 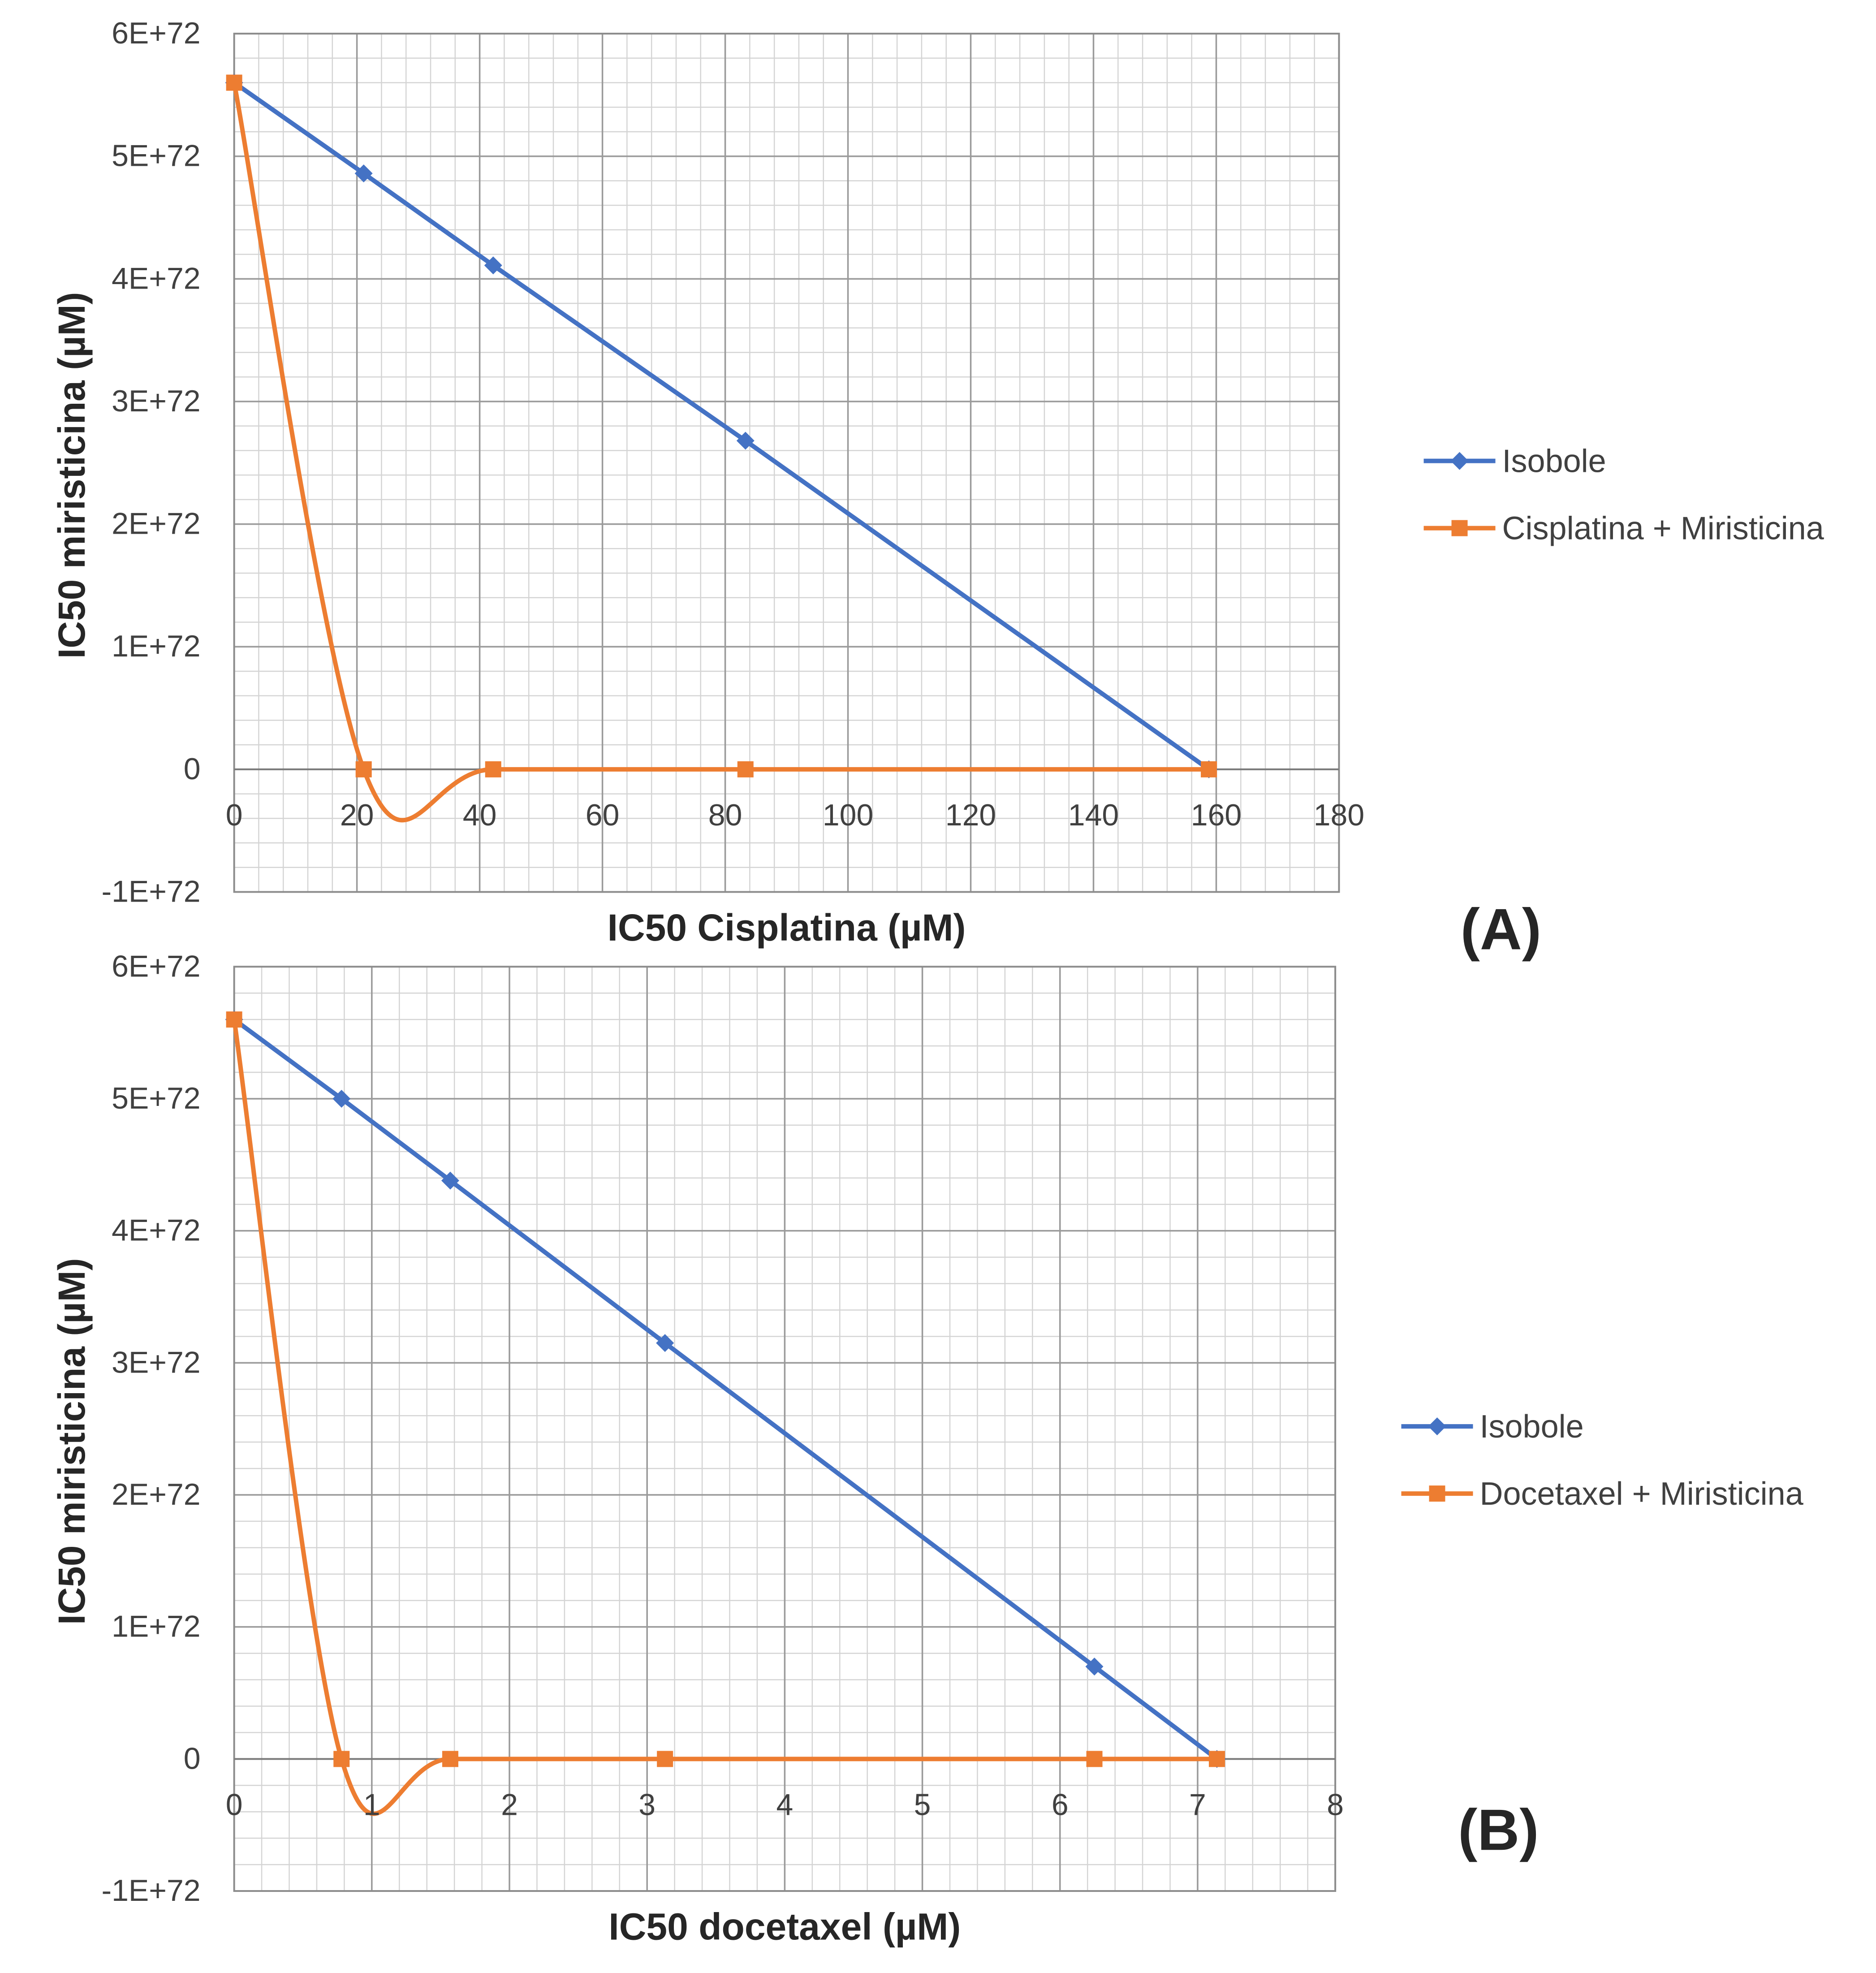 What do you see at coordinates (1602, 1460) in the screenshot?
I see `legend: Isobole Docetaxel + Miristicina` at bounding box center [1602, 1460].